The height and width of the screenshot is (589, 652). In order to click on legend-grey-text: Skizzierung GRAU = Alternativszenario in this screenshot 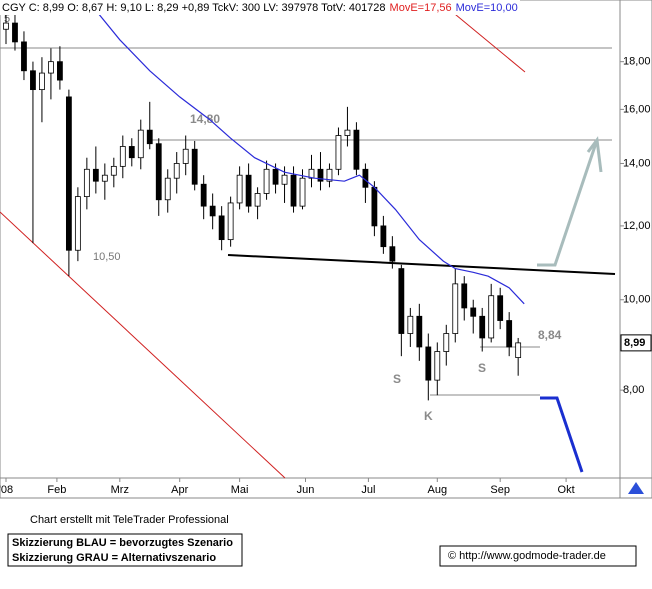, I will do `click(114, 558)`.